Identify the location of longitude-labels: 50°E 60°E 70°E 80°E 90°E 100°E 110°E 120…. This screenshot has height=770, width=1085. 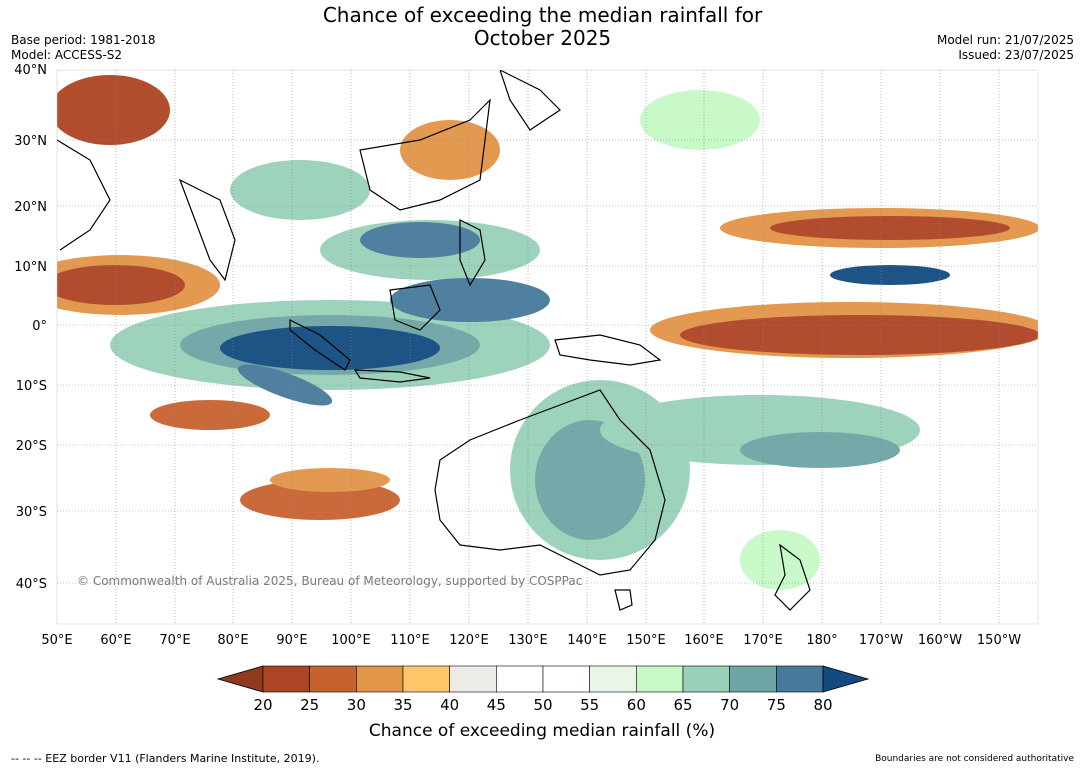
(531, 640).